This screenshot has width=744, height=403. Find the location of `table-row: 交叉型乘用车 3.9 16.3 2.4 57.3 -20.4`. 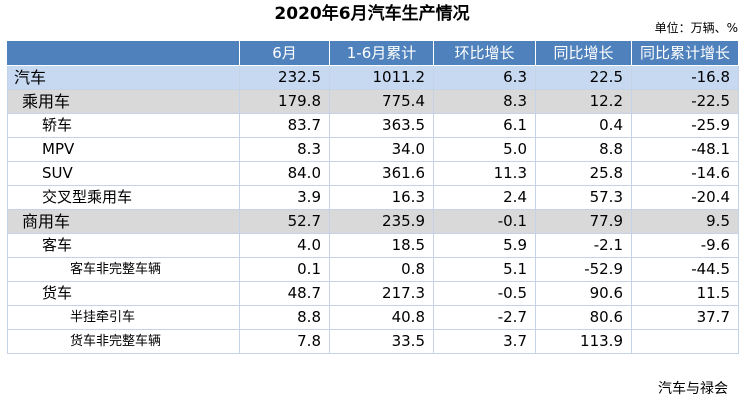

table-row: 交叉型乘用车 3.9 16.3 2.4 57.3 -20.4 is located at coordinates (373, 197).